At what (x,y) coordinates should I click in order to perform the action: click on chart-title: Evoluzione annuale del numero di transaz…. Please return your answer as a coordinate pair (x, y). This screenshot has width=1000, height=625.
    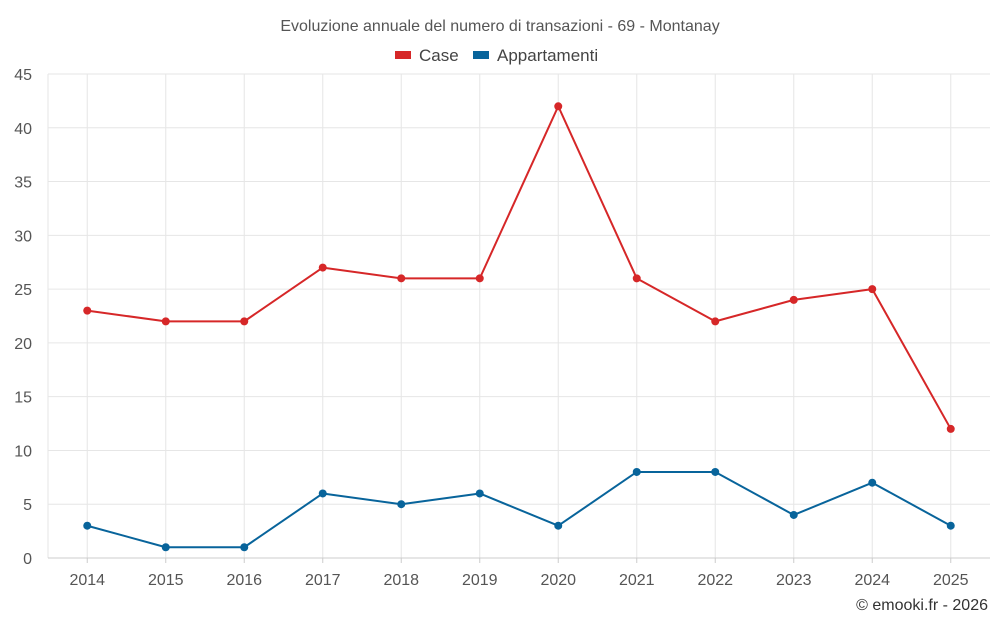
    Looking at the image, I should click on (499, 26).